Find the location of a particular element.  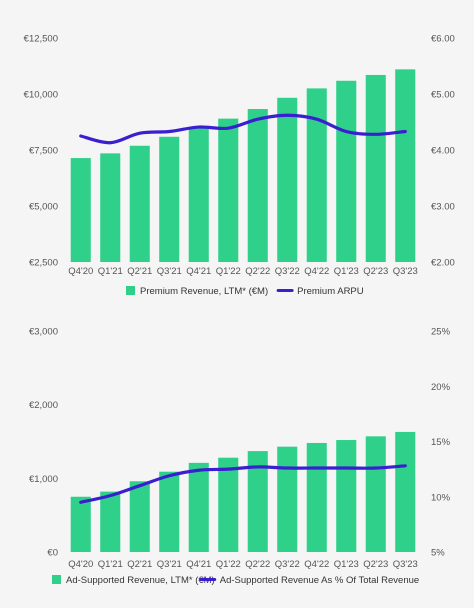

right-axis-tick-label: €4.00 is located at coordinates (443, 151).